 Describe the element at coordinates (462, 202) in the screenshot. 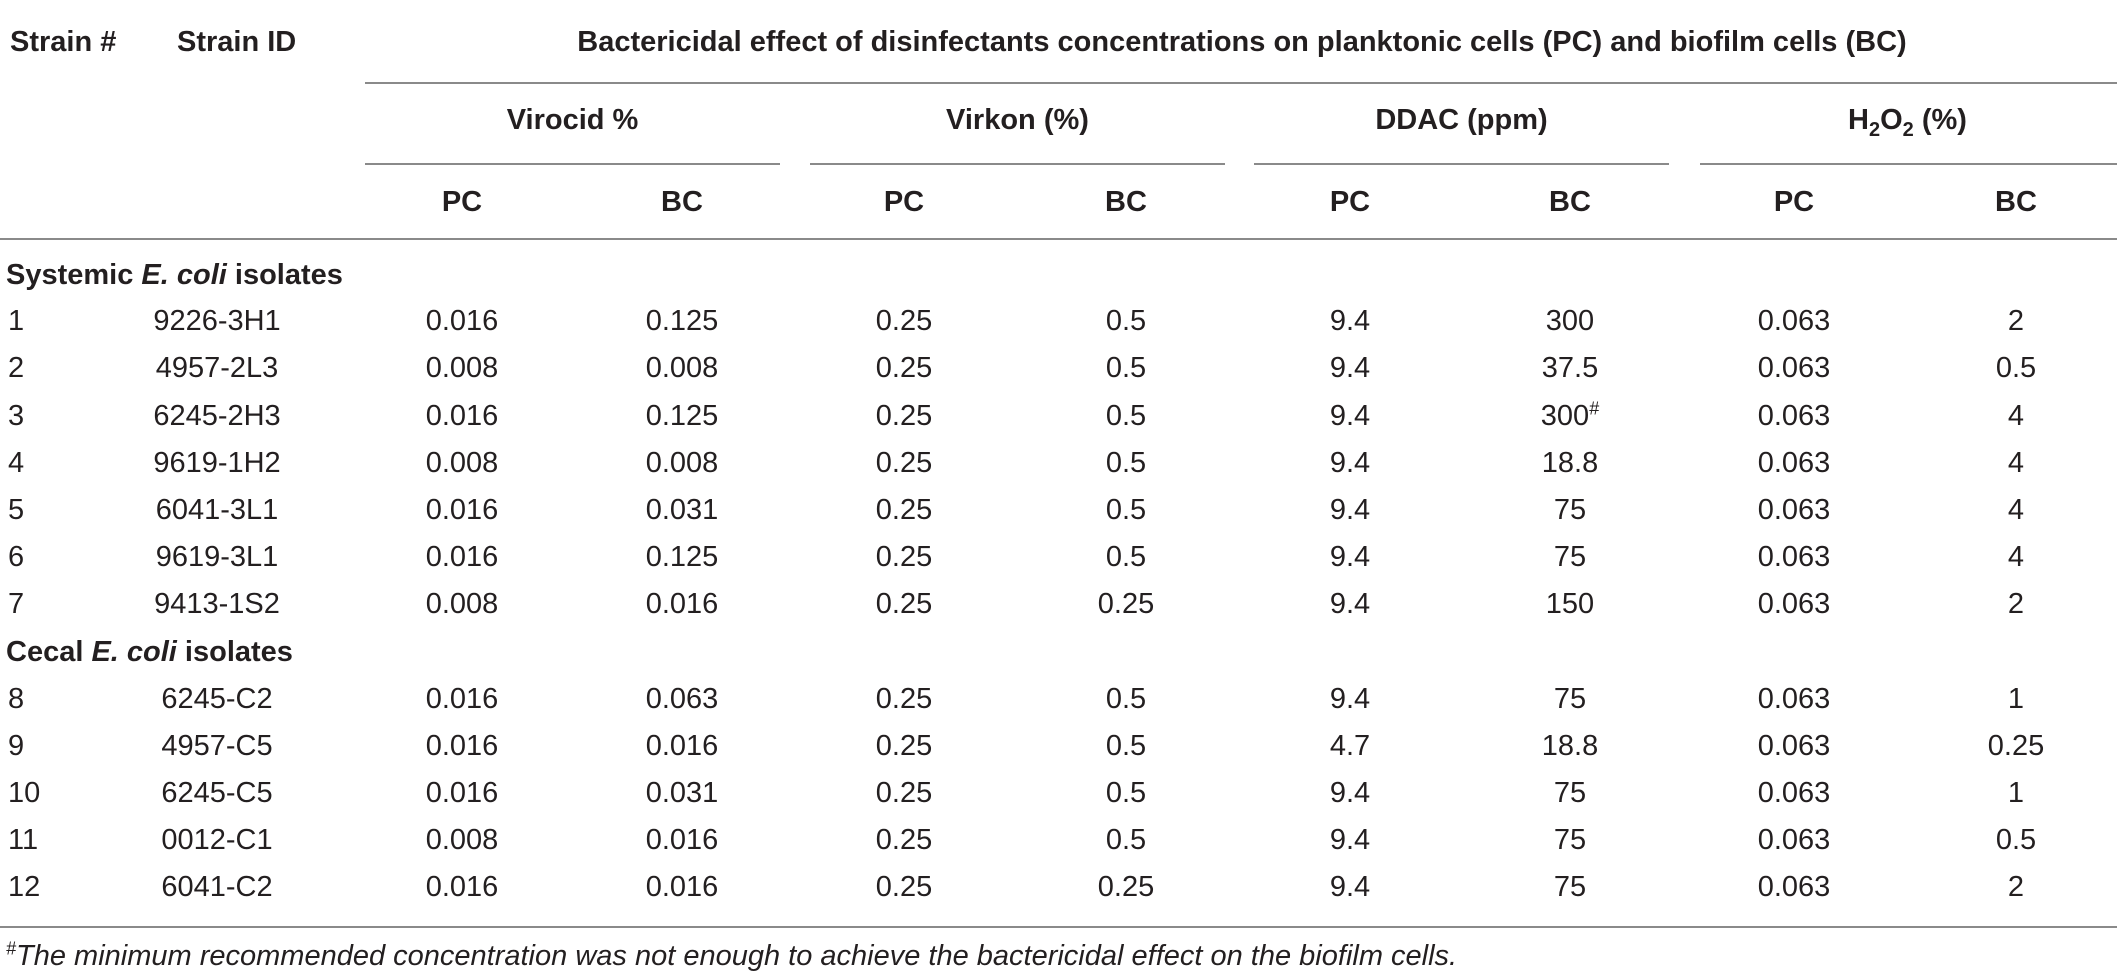

I see `subheader-virocid-pc: PC` at that location.